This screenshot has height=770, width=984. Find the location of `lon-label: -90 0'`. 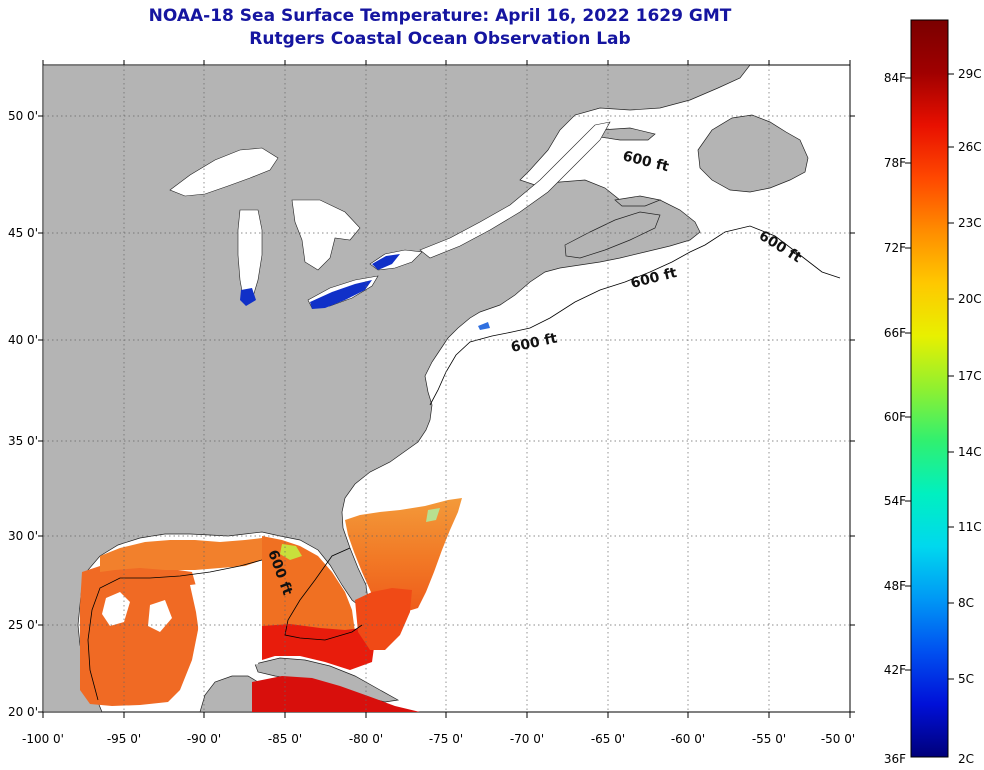

lon-label: -90 0' is located at coordinates (204, 739).